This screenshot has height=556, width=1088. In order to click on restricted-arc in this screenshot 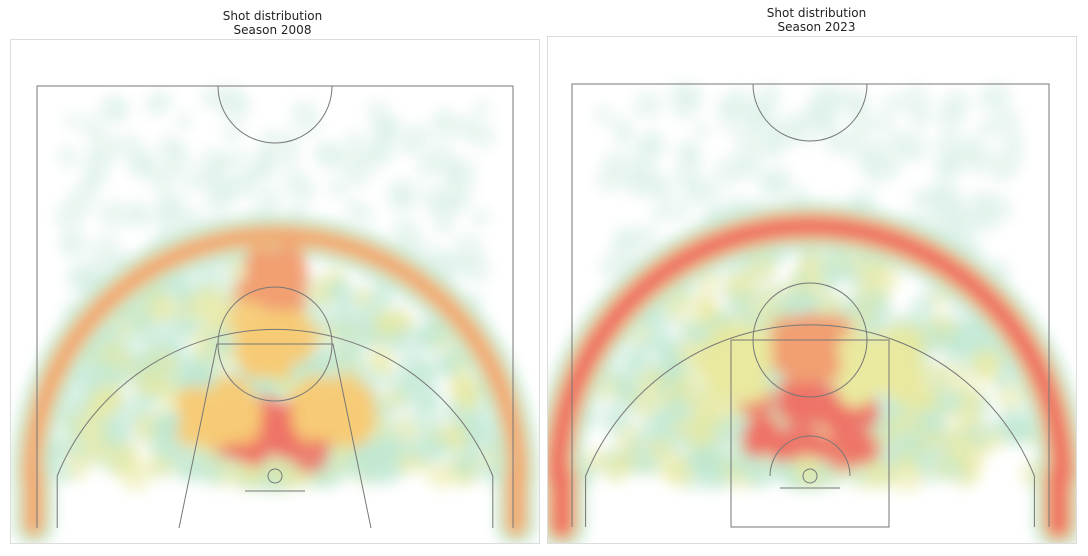, I will do `click(810, 456)`.